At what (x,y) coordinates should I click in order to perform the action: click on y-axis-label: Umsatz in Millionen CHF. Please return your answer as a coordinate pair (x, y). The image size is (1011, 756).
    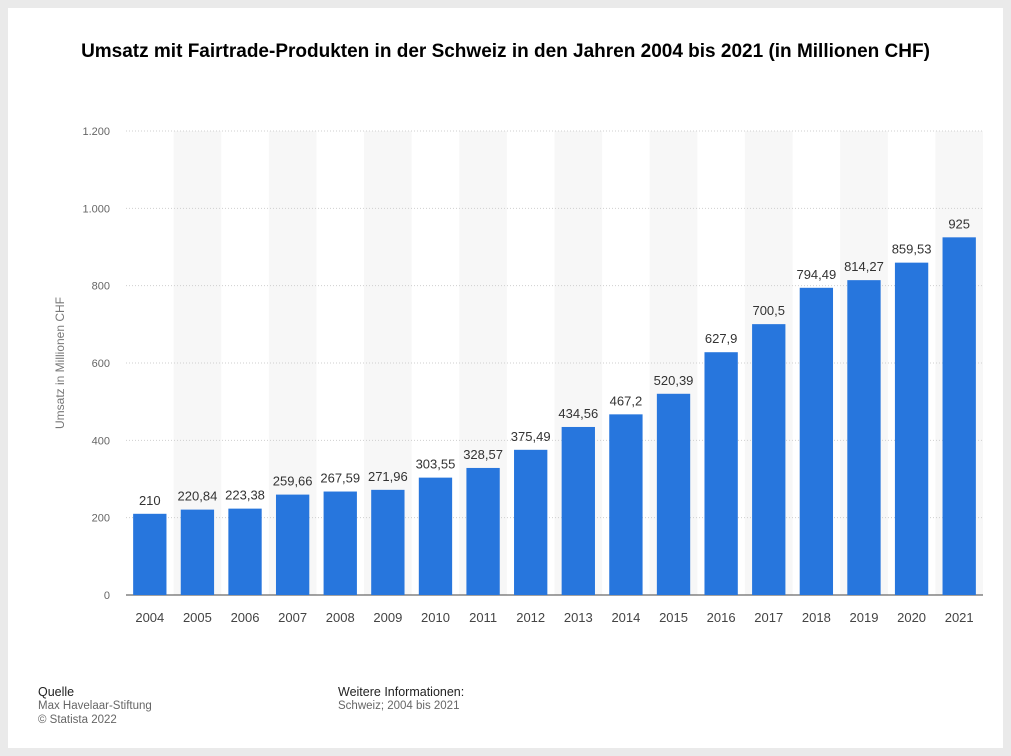
    Looking at the image, I should click on (60, 363).